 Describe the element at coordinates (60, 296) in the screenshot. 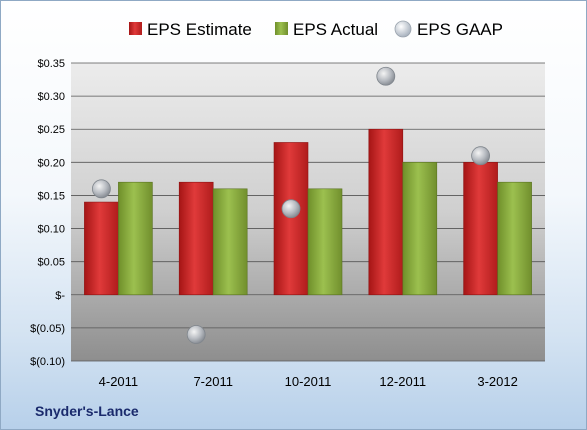

I see `y-tick-label: $-` at that location.